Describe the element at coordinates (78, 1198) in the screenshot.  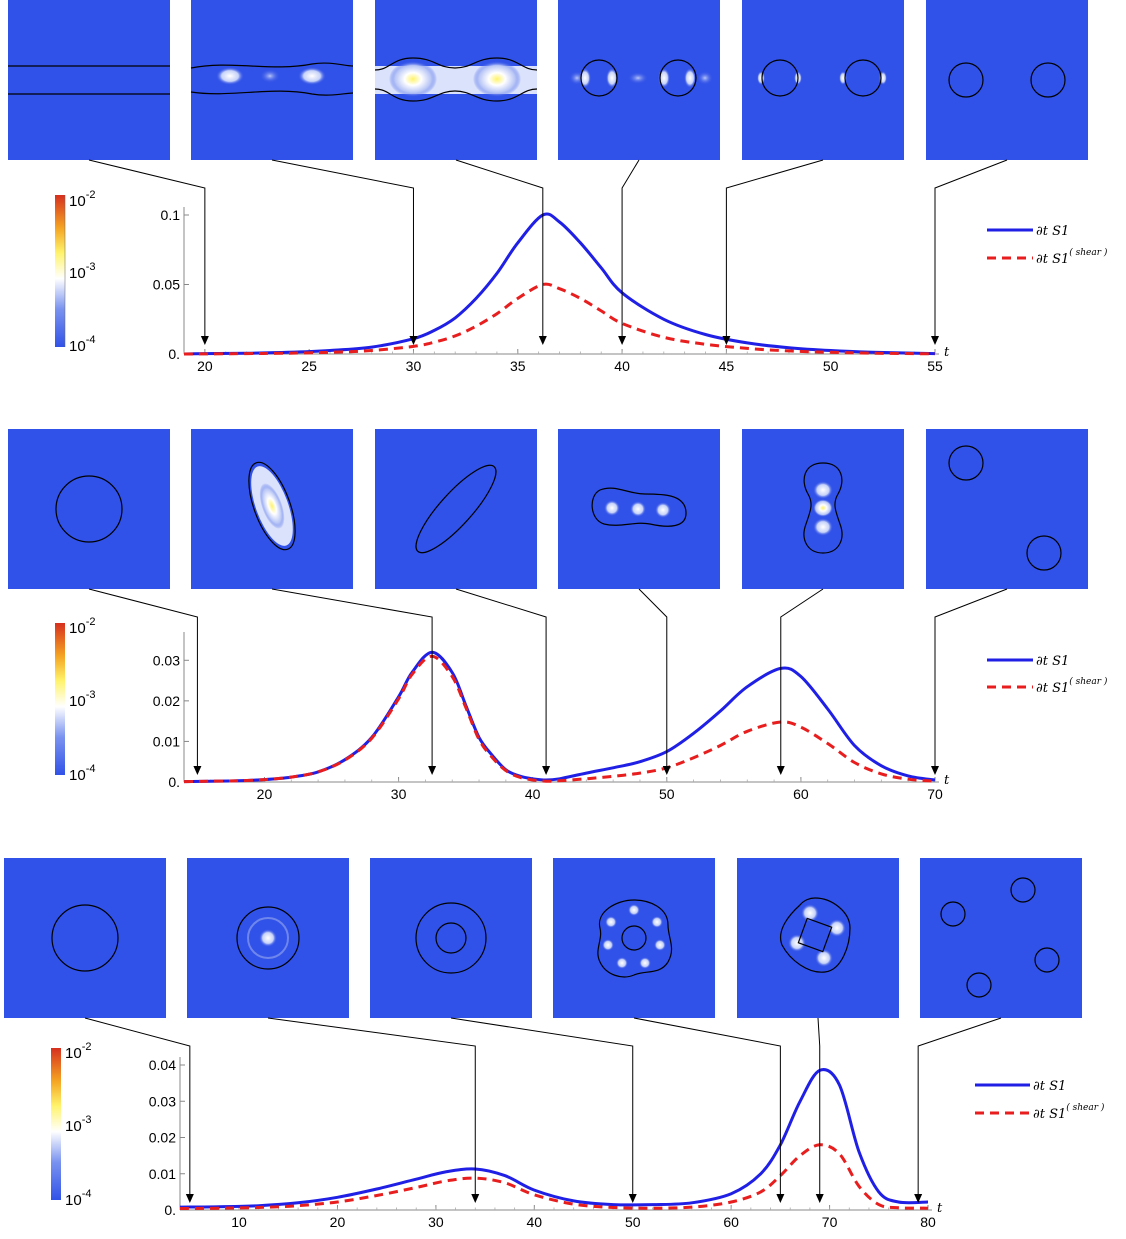
I see `cb3-bottom: 10-4` at that location.